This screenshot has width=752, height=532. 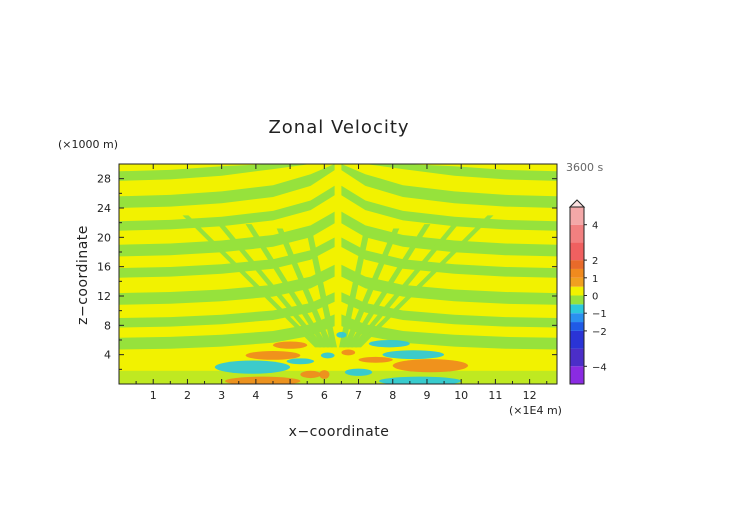 I want to click on y-tick-label: 12, so click(x=104, y=296).